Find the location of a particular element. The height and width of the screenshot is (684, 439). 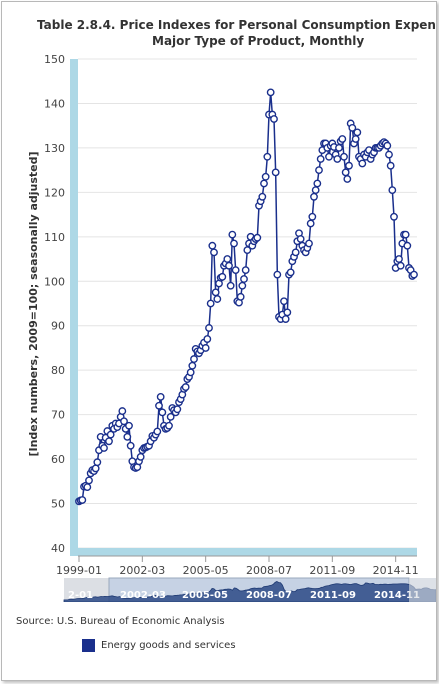

navigator-label: 2002-03 is located at coordinates (143, 595).